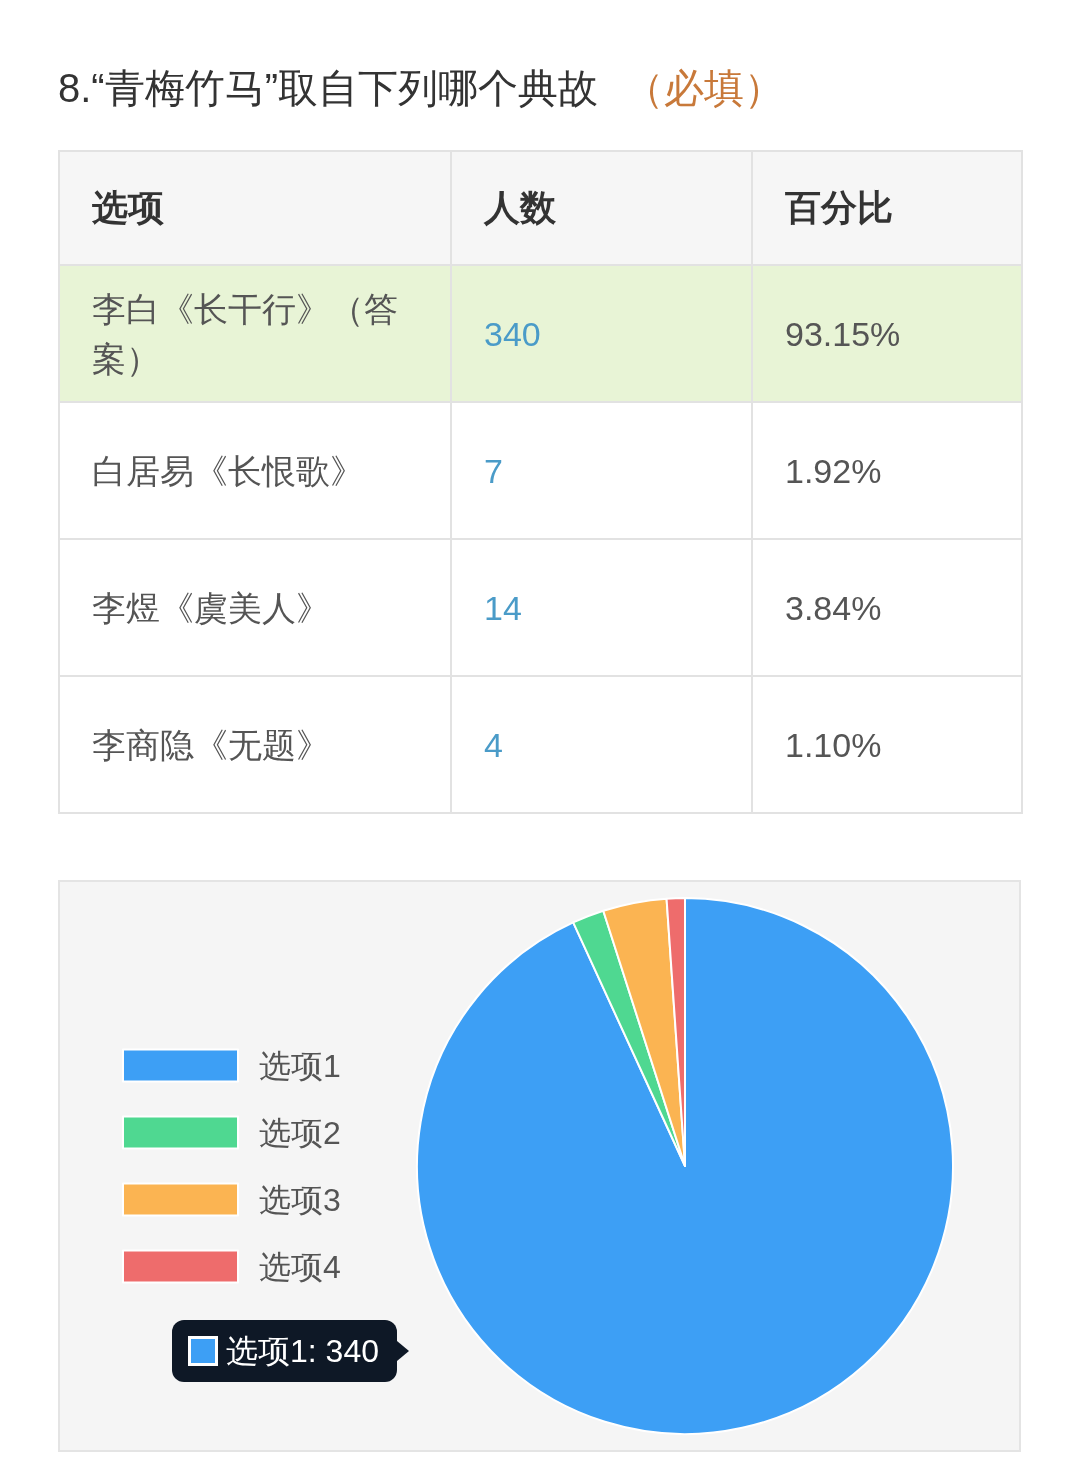 Image resolution: width=1080 pixels, height=1458 pixels. Describe the element at coordinates (211, 744) in the screenshot. I see `text: 李商隐《无题》` at that location.